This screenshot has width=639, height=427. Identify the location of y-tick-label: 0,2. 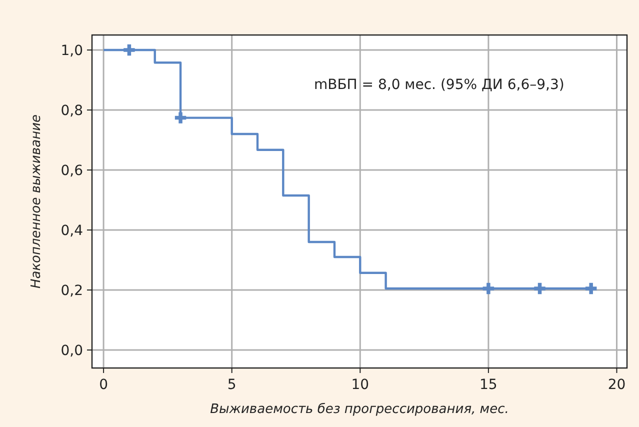
(71, 290).